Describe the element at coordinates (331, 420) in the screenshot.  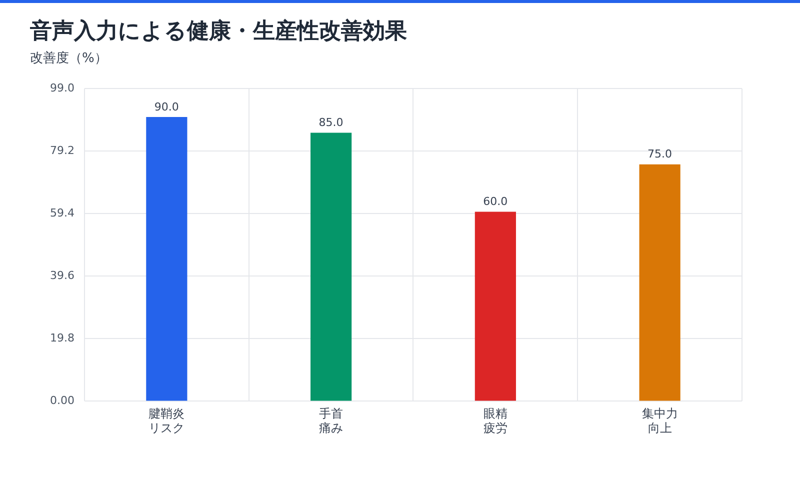
I see `x-tick-label: 手首痛み` at that location.